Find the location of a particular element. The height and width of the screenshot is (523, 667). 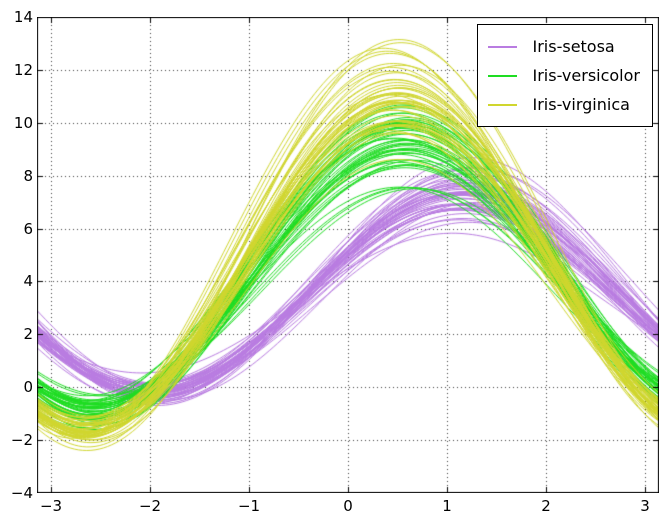

y-tick-label: 6 is located at coordinates (28, 228).